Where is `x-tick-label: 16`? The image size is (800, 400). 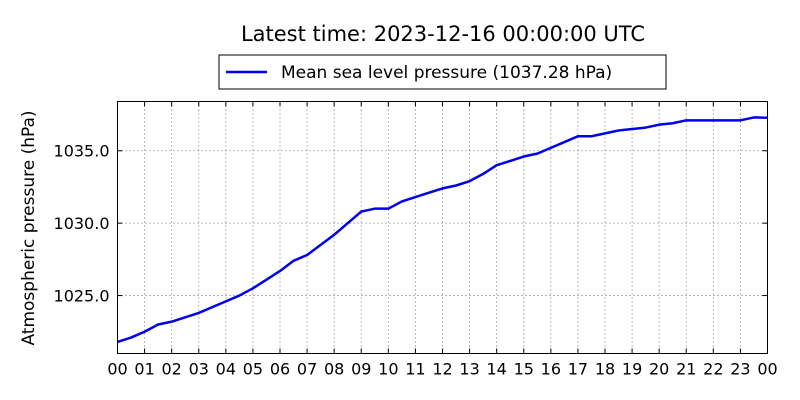 x-tick-label: 16 is located at coordinates (551, 369).